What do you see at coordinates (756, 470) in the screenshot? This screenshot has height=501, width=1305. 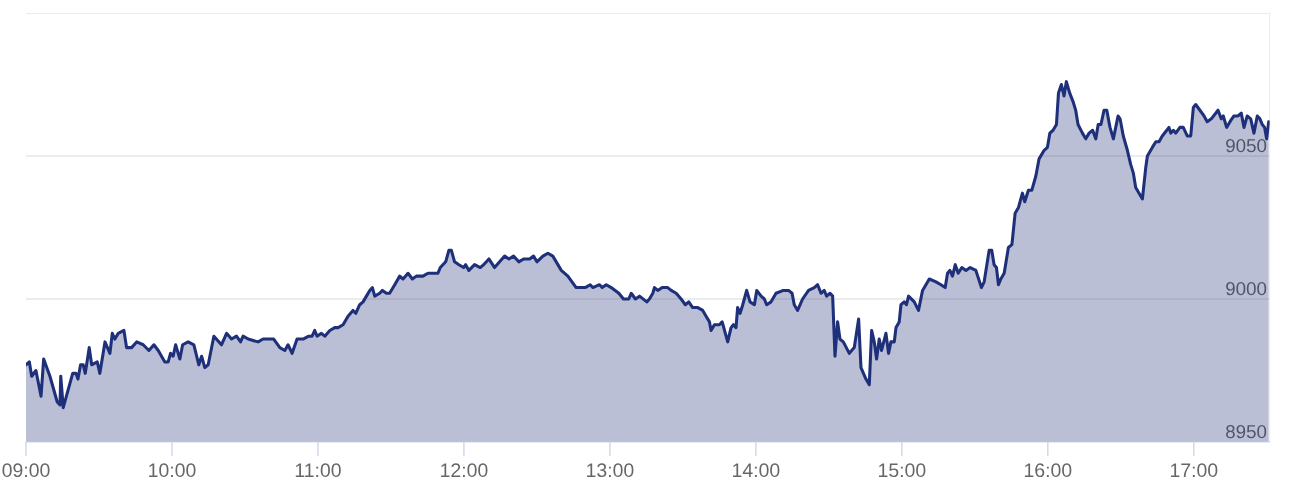 I see `x-tick-label: 14:00` at bounding box center [756, 470].